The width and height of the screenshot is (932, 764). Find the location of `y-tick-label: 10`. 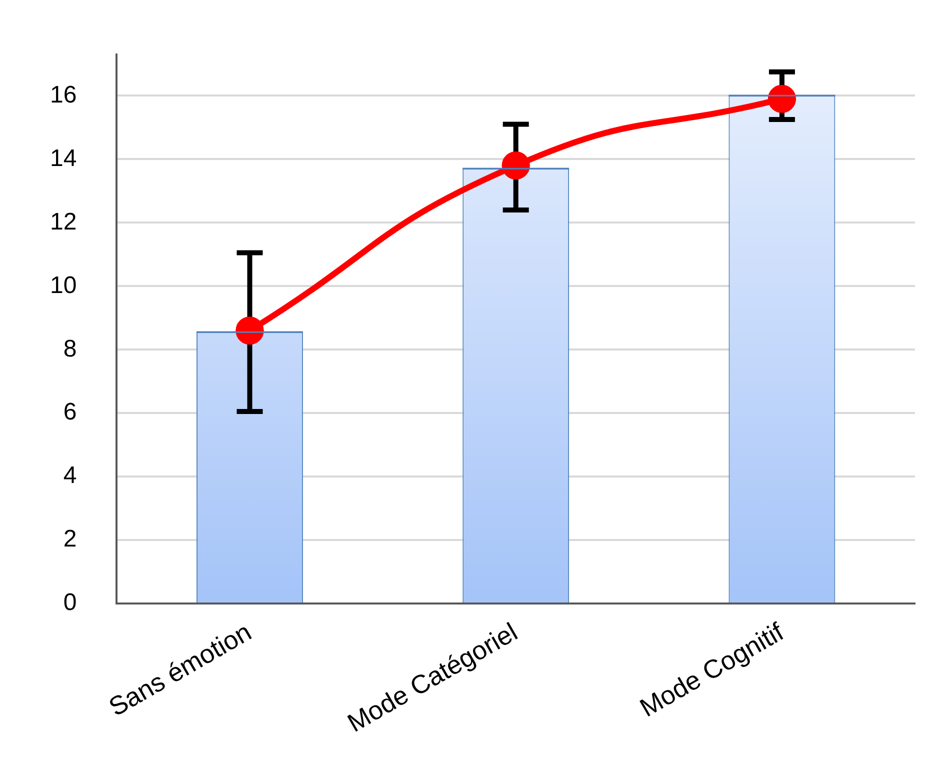

y-tick-label: 10 is located at coordinates (63, 285).